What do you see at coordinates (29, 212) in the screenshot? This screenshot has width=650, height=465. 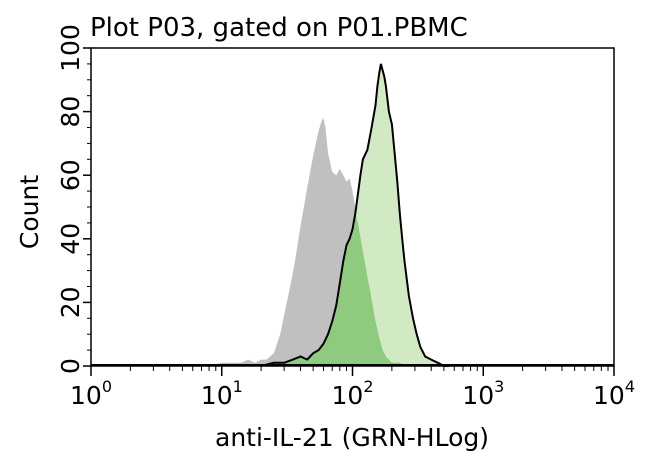 I see `y-axis-label: Count` at bounding box center [29, 212].